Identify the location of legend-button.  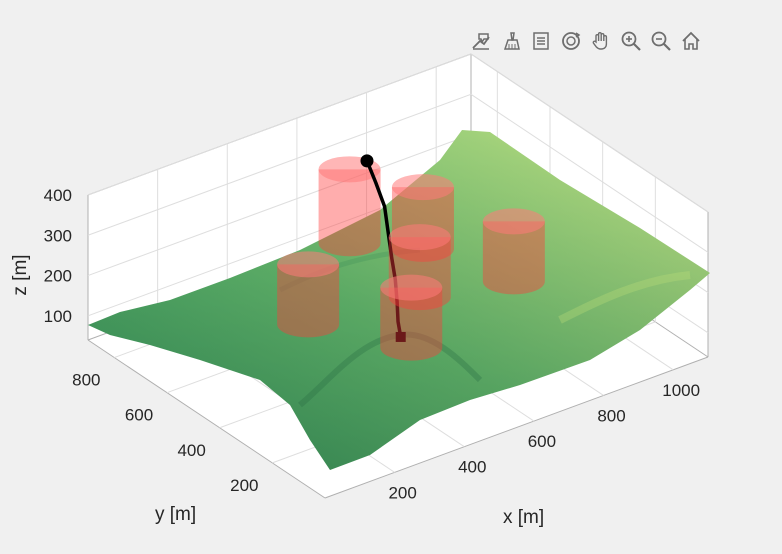
(541, 41).